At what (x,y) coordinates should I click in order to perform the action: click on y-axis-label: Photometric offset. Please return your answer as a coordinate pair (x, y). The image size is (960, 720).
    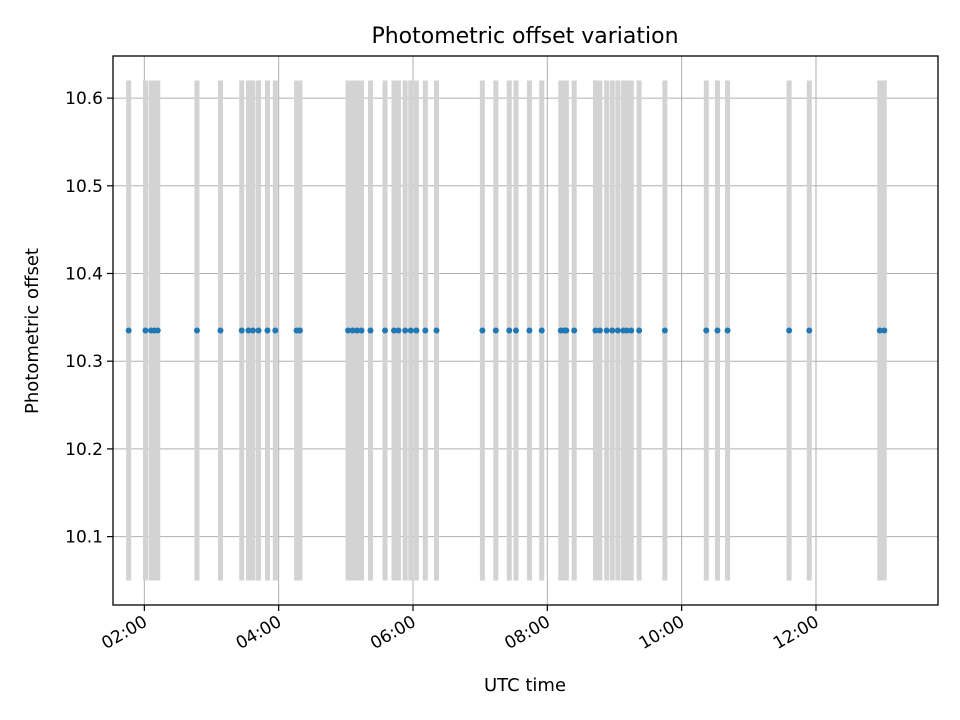
    Looking at the image, I should click on (32, 331).